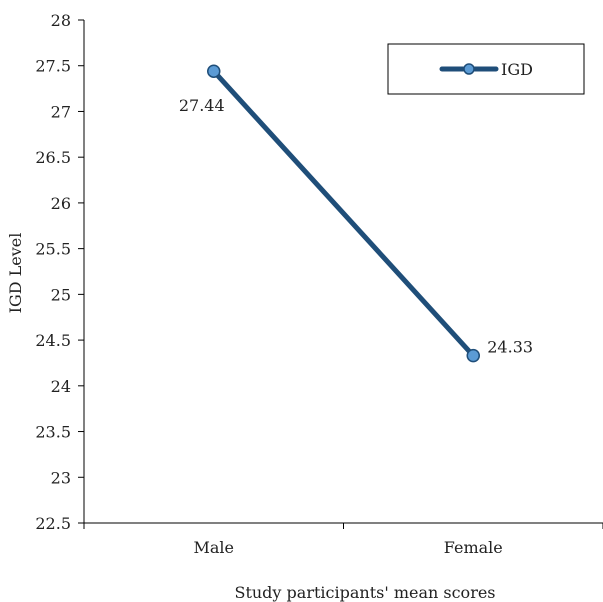 This screenshot has width=603, height=602. I want to click on x-axis-ticks, so click(343, 526).